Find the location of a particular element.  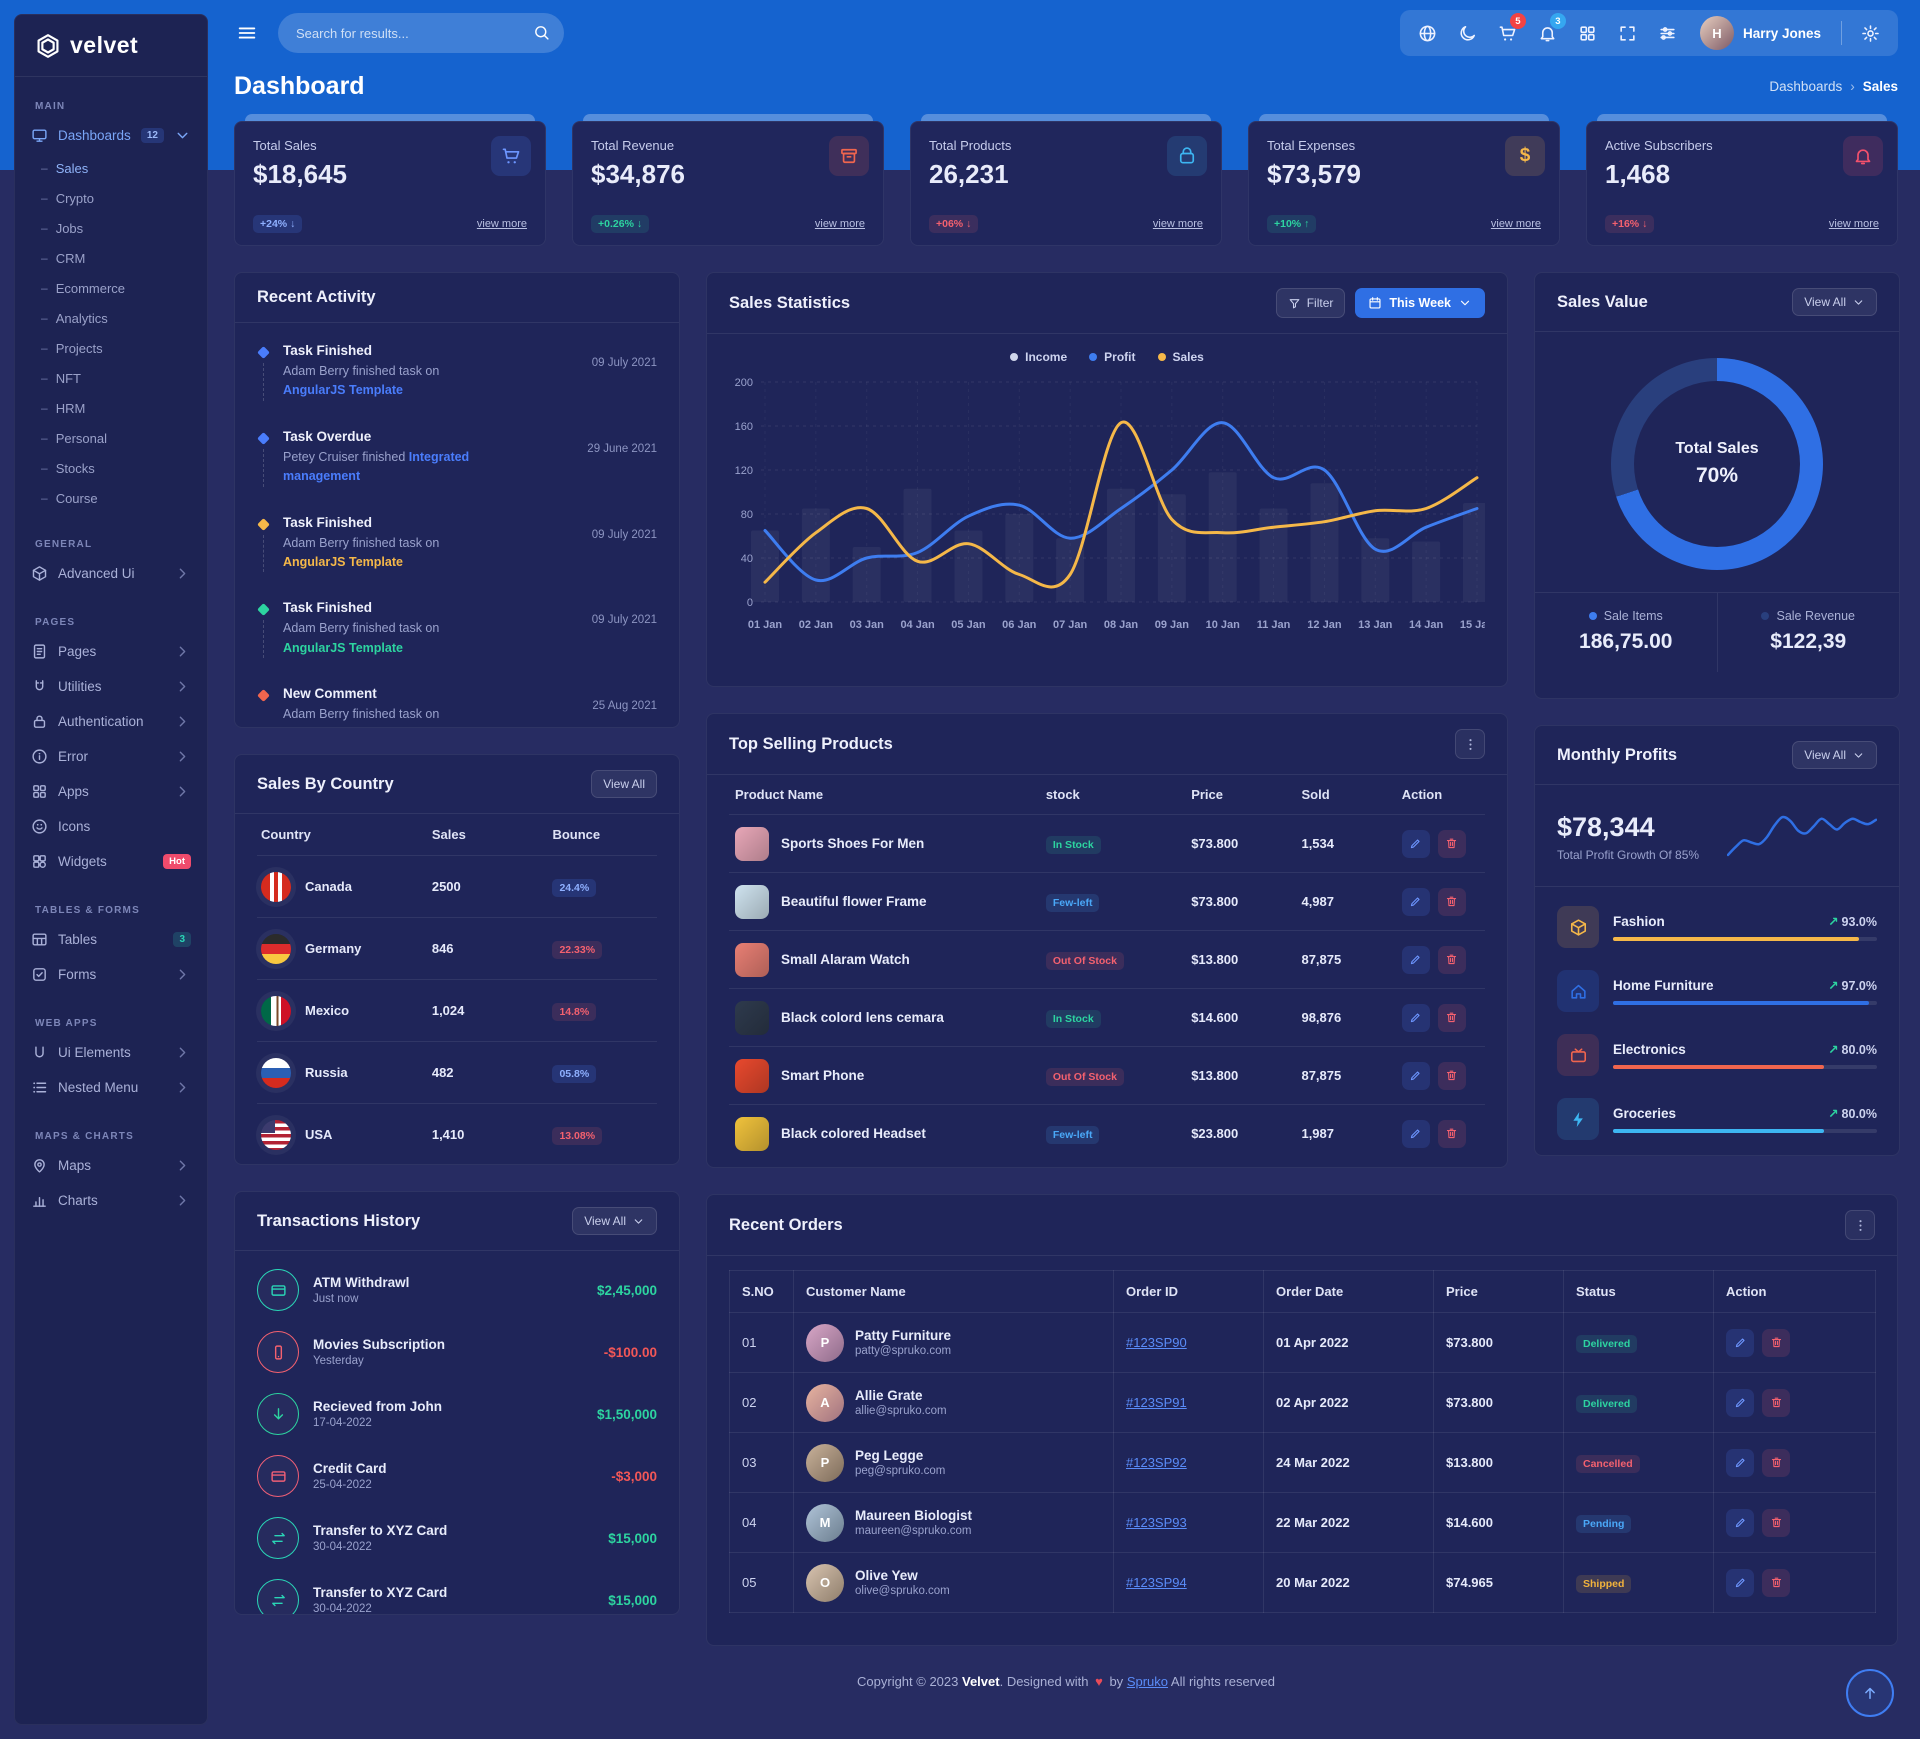

sidebar-item-ui-elements: Ui Elements is located at coordinates (111, 1052).